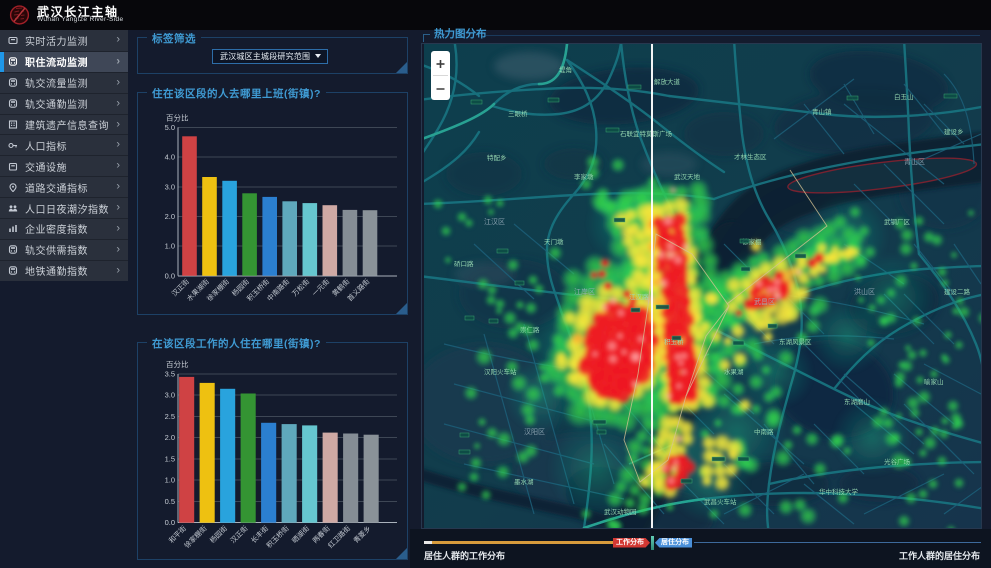  Describe the element at coordinates (897, 461) in the screenshot. I see `svg-text: 光谷广场` at that location.